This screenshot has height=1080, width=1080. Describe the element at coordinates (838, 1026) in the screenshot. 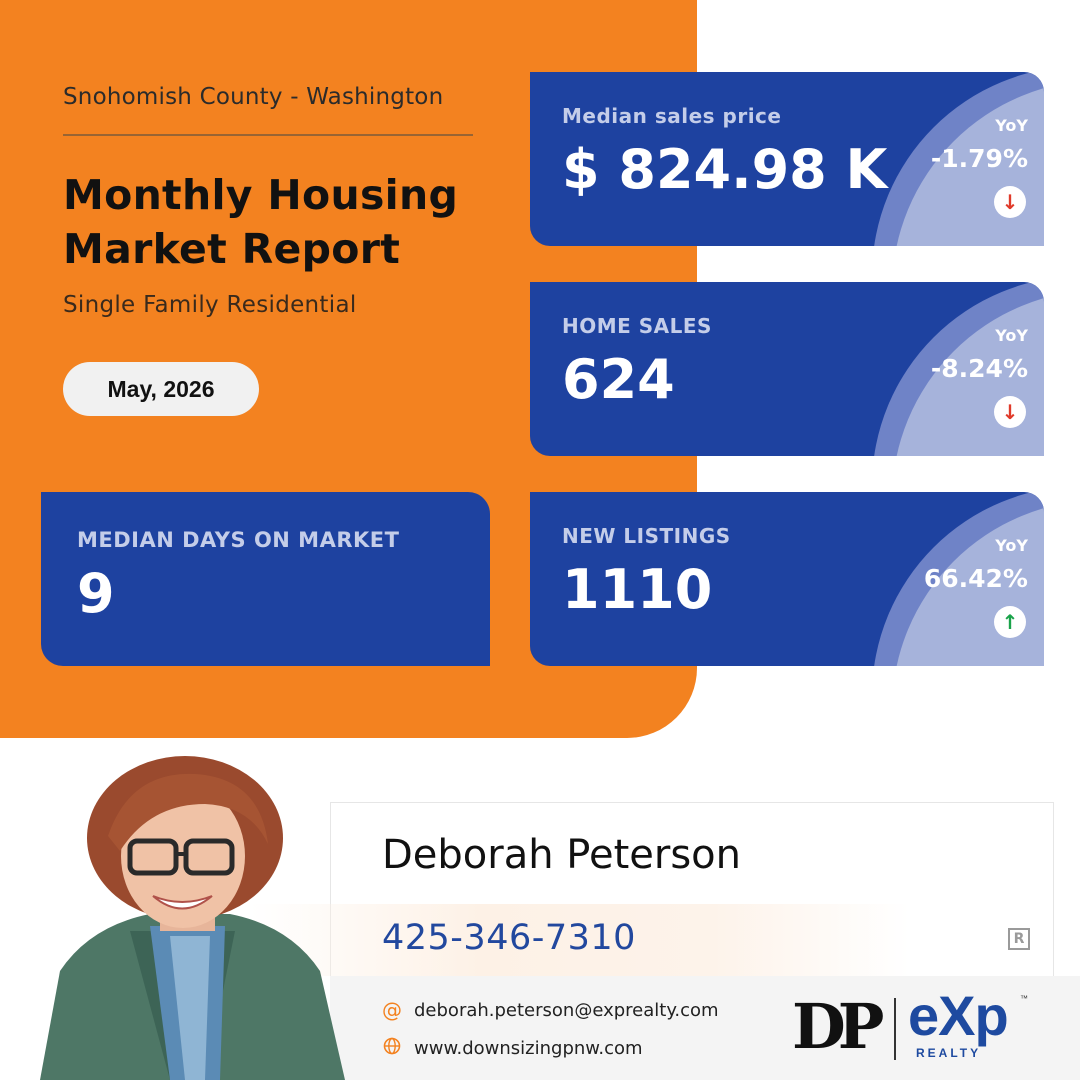

I see `dp-logo: DP` at that location.